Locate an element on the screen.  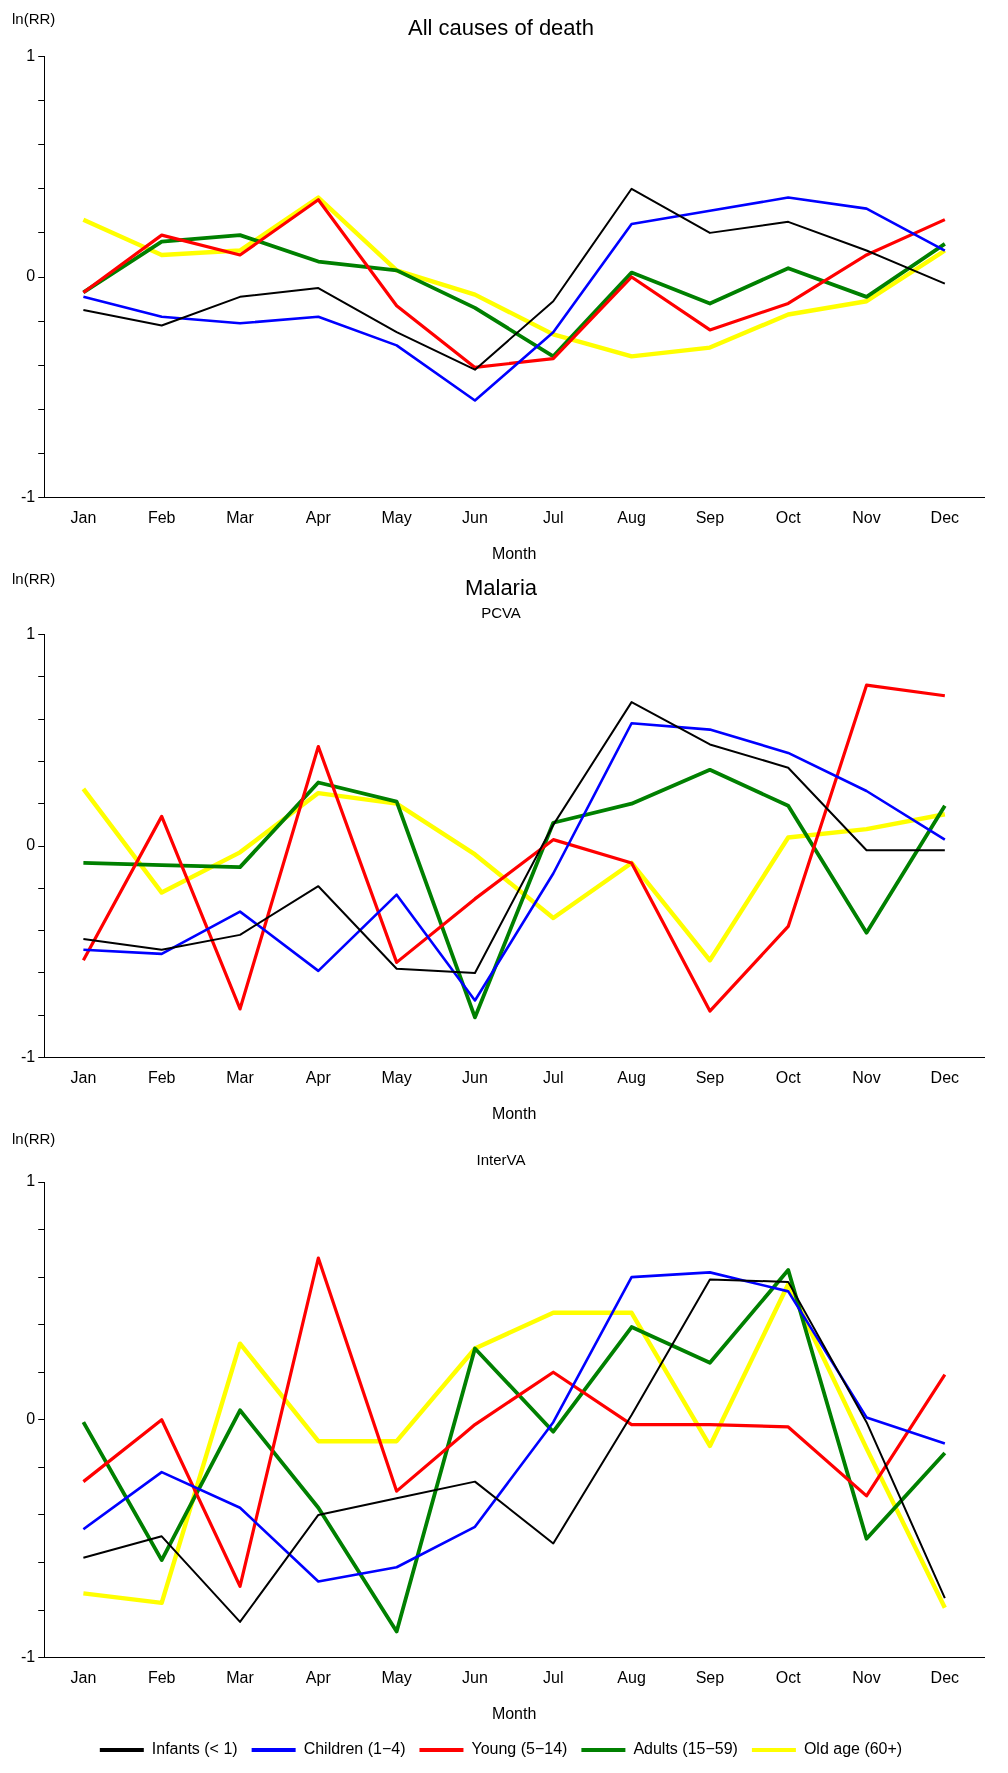
legend-label: Adults (15−59) is located at coordinates (685, 1749).